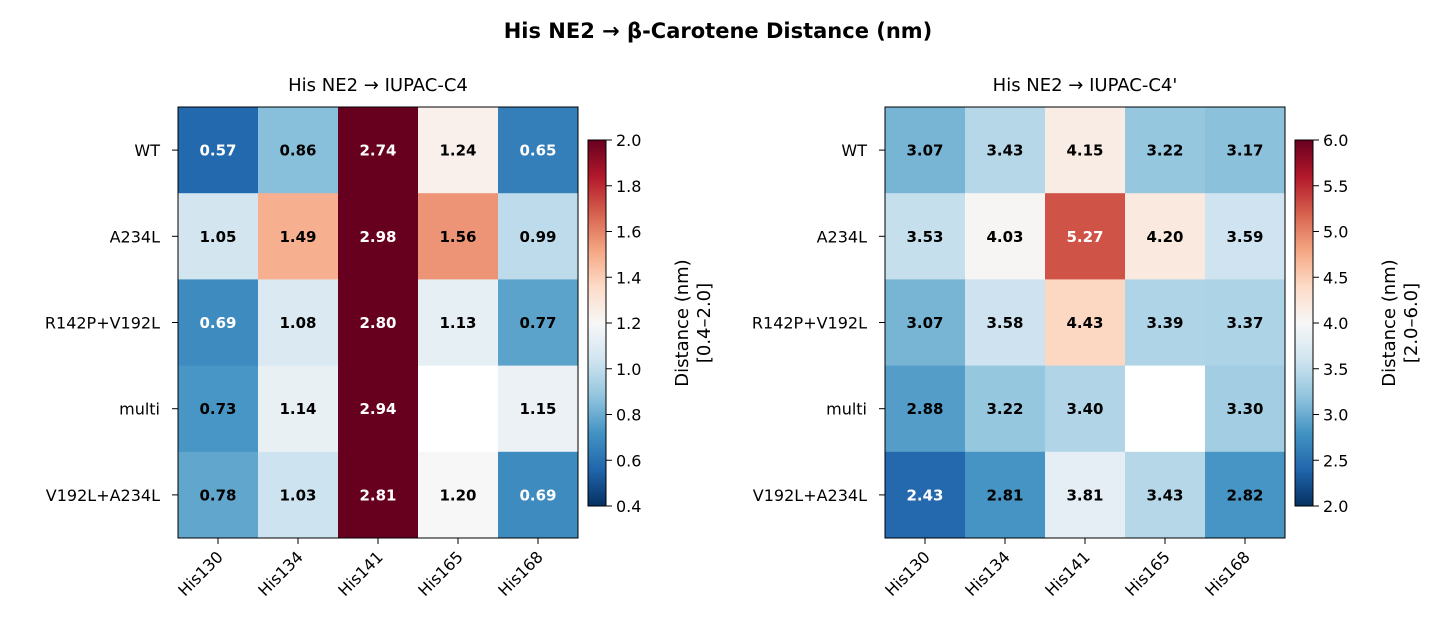  I want to click on cell-value-label: 3.17, so click(1244, 151).